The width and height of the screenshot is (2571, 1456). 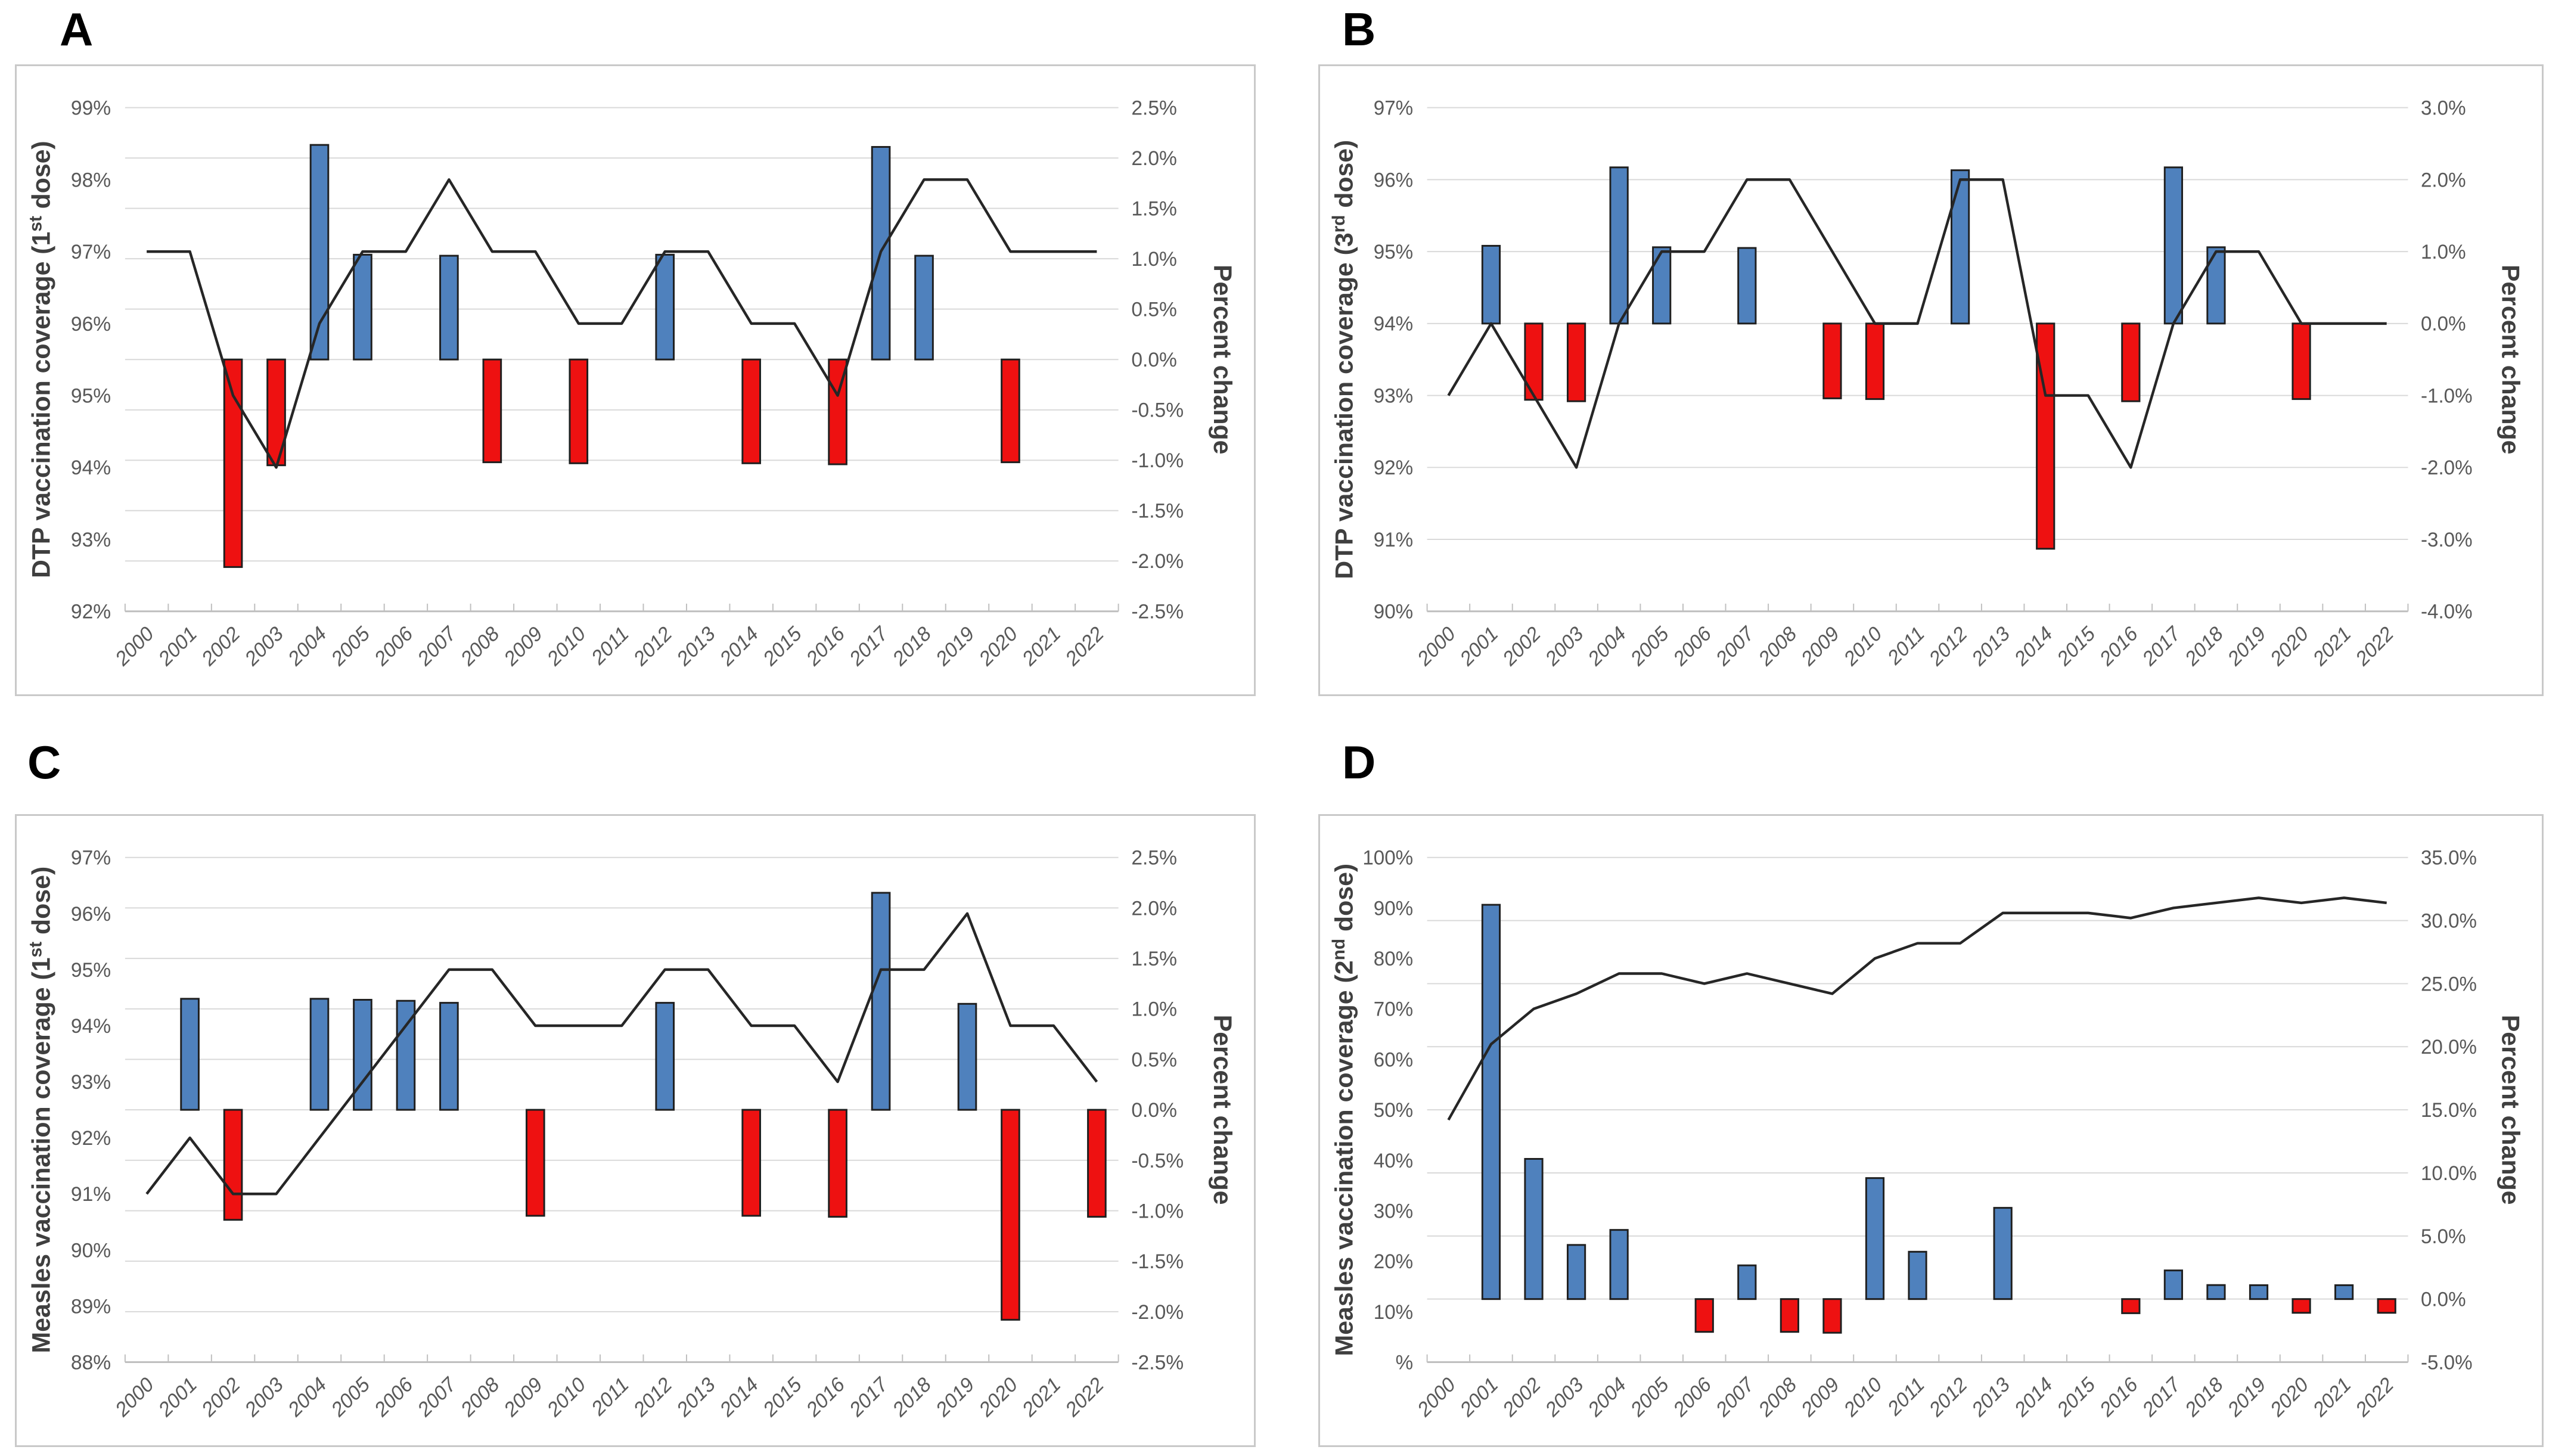 What do you see at coordinates (1154, 310) in the screenshot?
I see `svg-text: 0.5%` at bounding box center [1154, 310].